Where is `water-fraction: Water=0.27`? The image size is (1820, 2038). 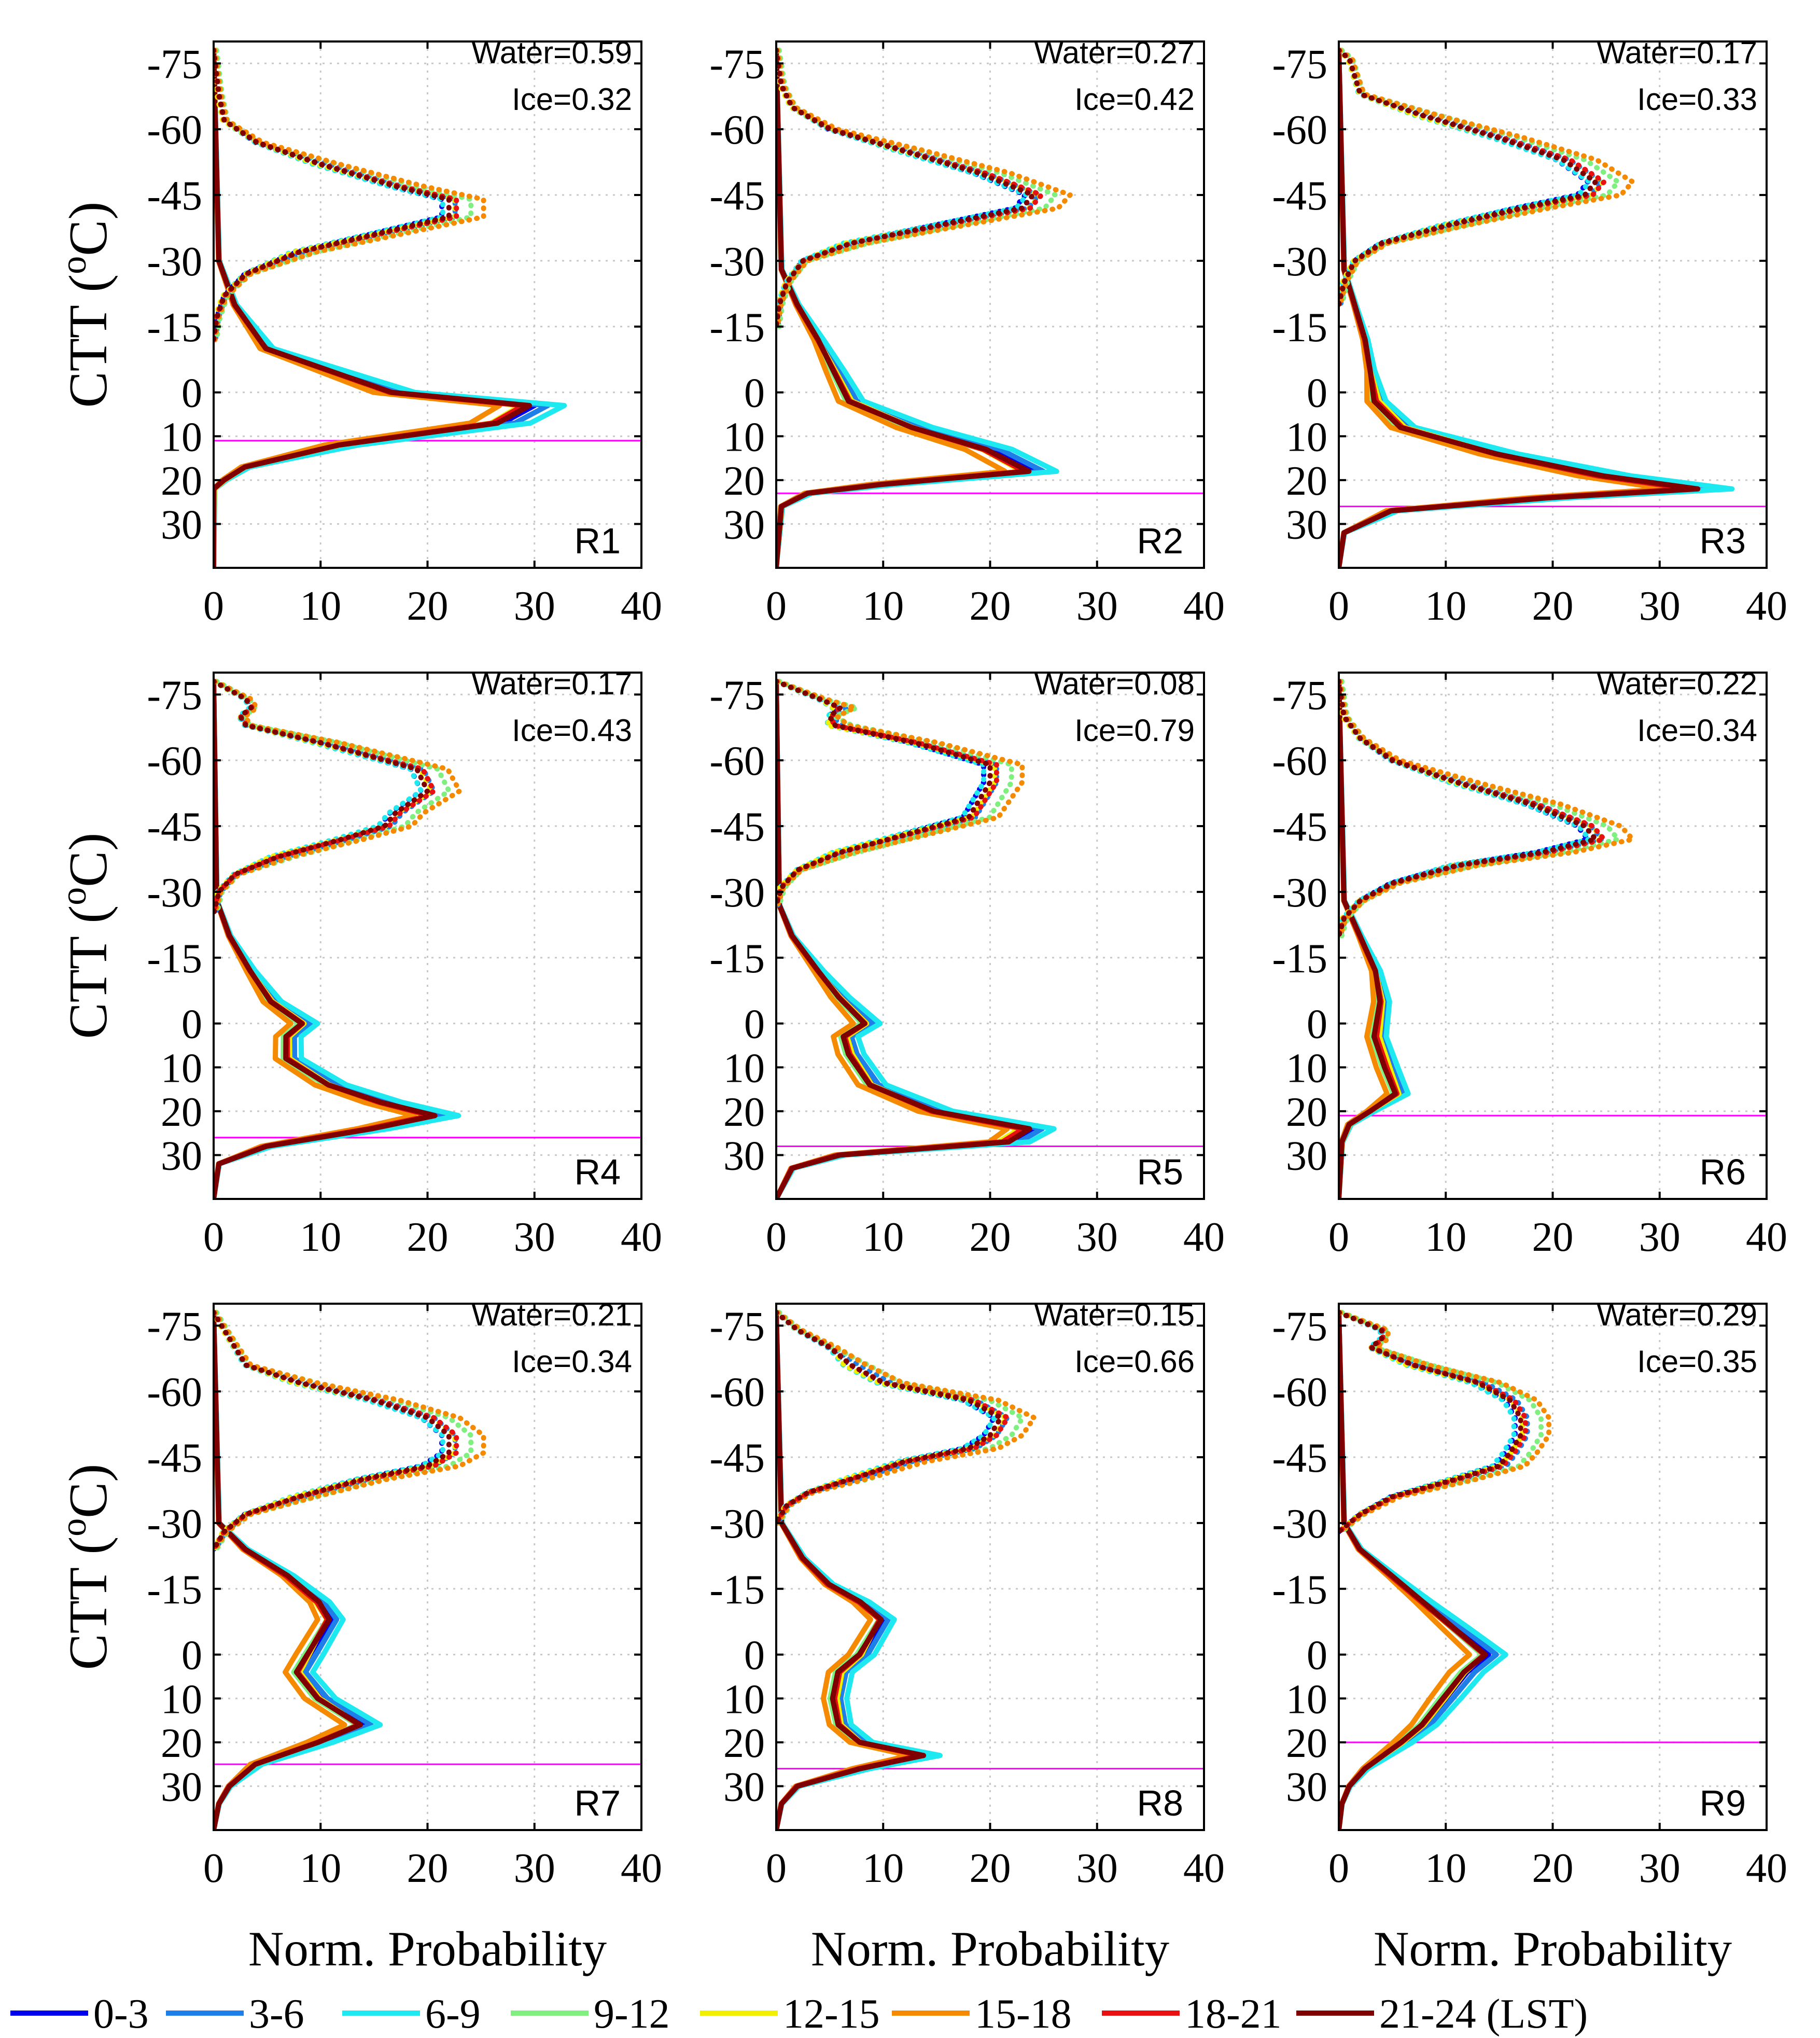
water-fraction: Water=0.27 is located at coordinates (1114, 53).